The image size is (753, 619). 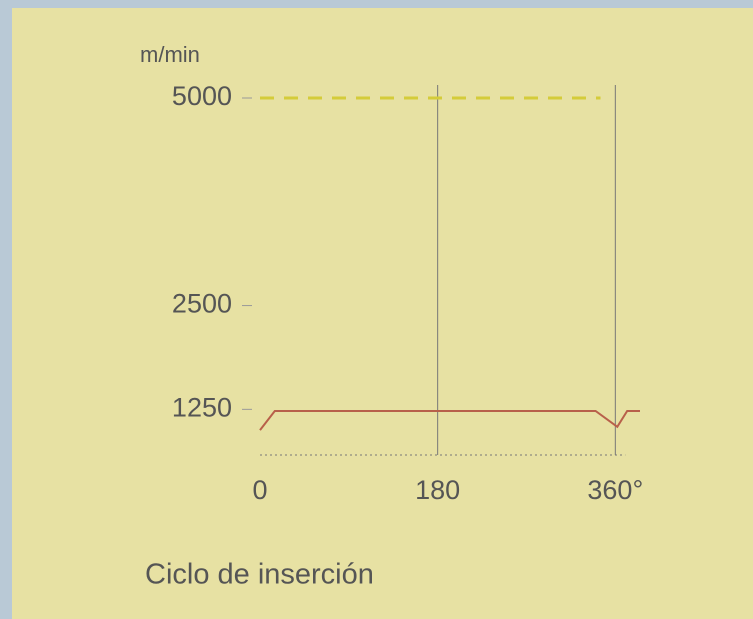 I want to click on y-tick-label: 2500, so click(x=202, y=304).